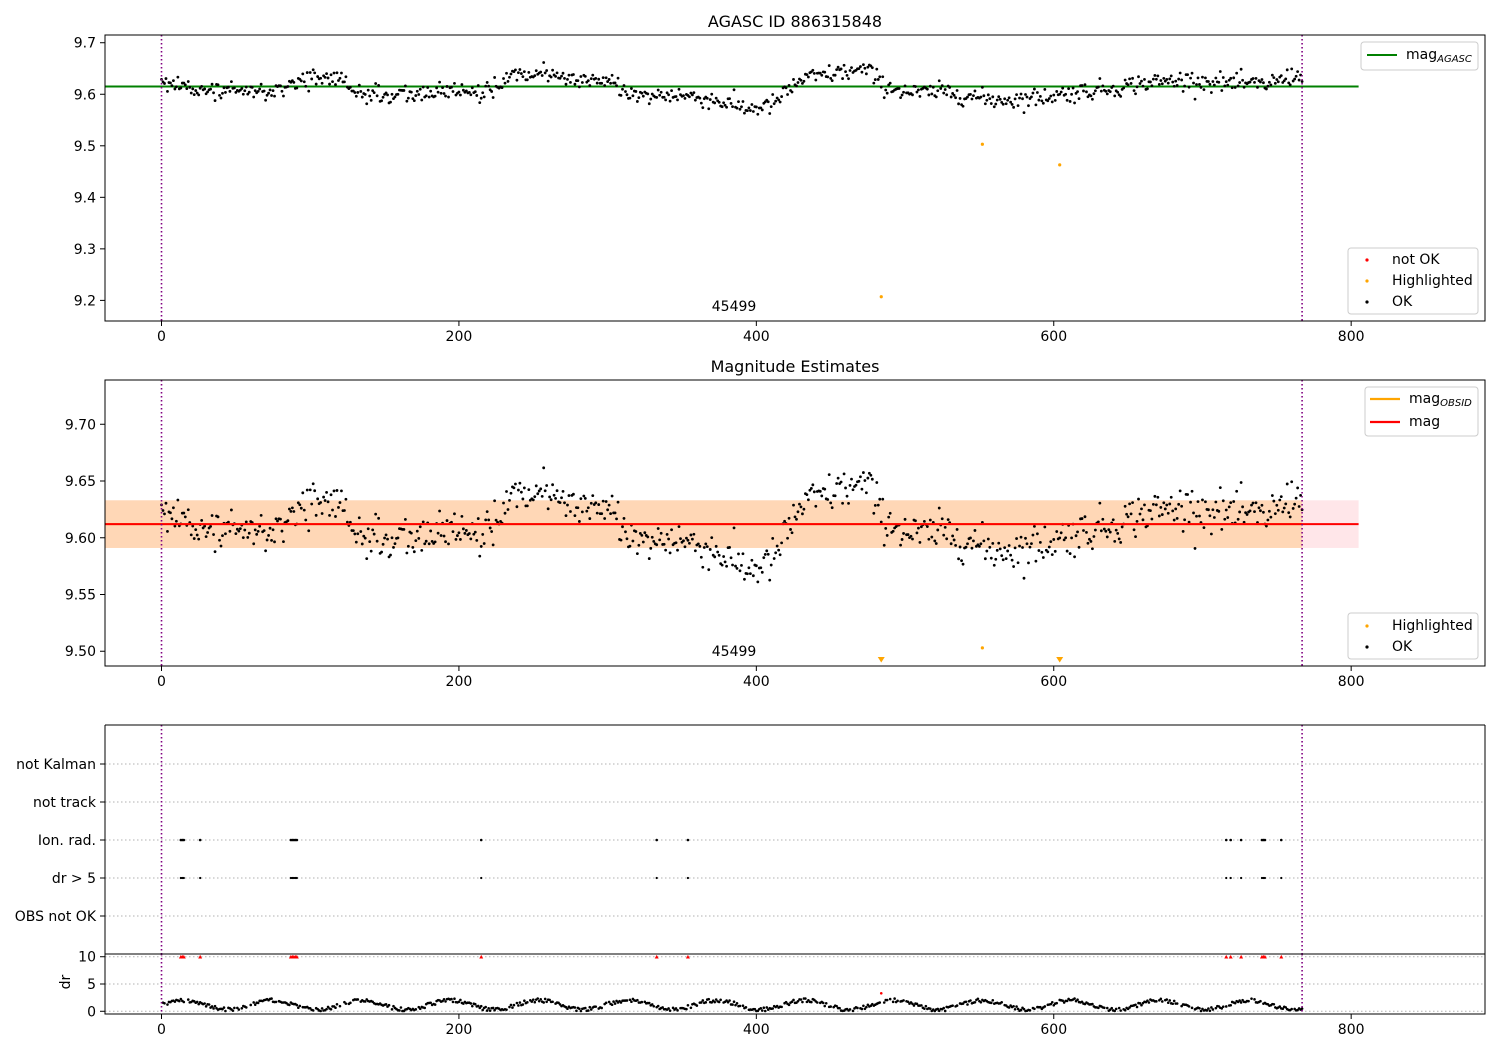 This screenshot has width=1500, height=1050. What do you see at coordinates (1053, 682) in the screenshot?
I see `panel2-x-tick-label: 600` at bounding box center [1053, 682].